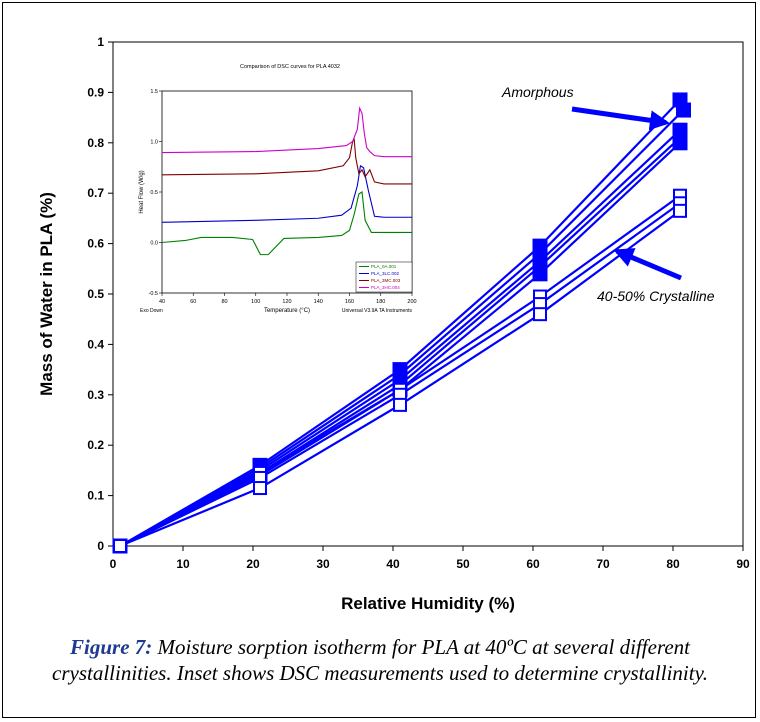 The width and height of the screenshot is (760, 722). What do you see at coordinates (385, 287) in the screenshot?
I see `inset-legend-label: PLA_3HC.004` at bounding box center [385, 287].